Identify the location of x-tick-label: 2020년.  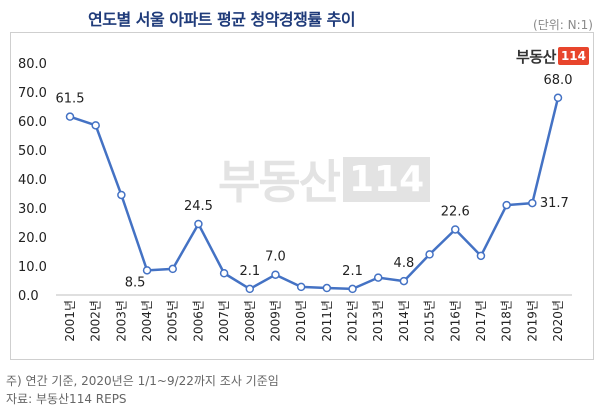
(558, 321).